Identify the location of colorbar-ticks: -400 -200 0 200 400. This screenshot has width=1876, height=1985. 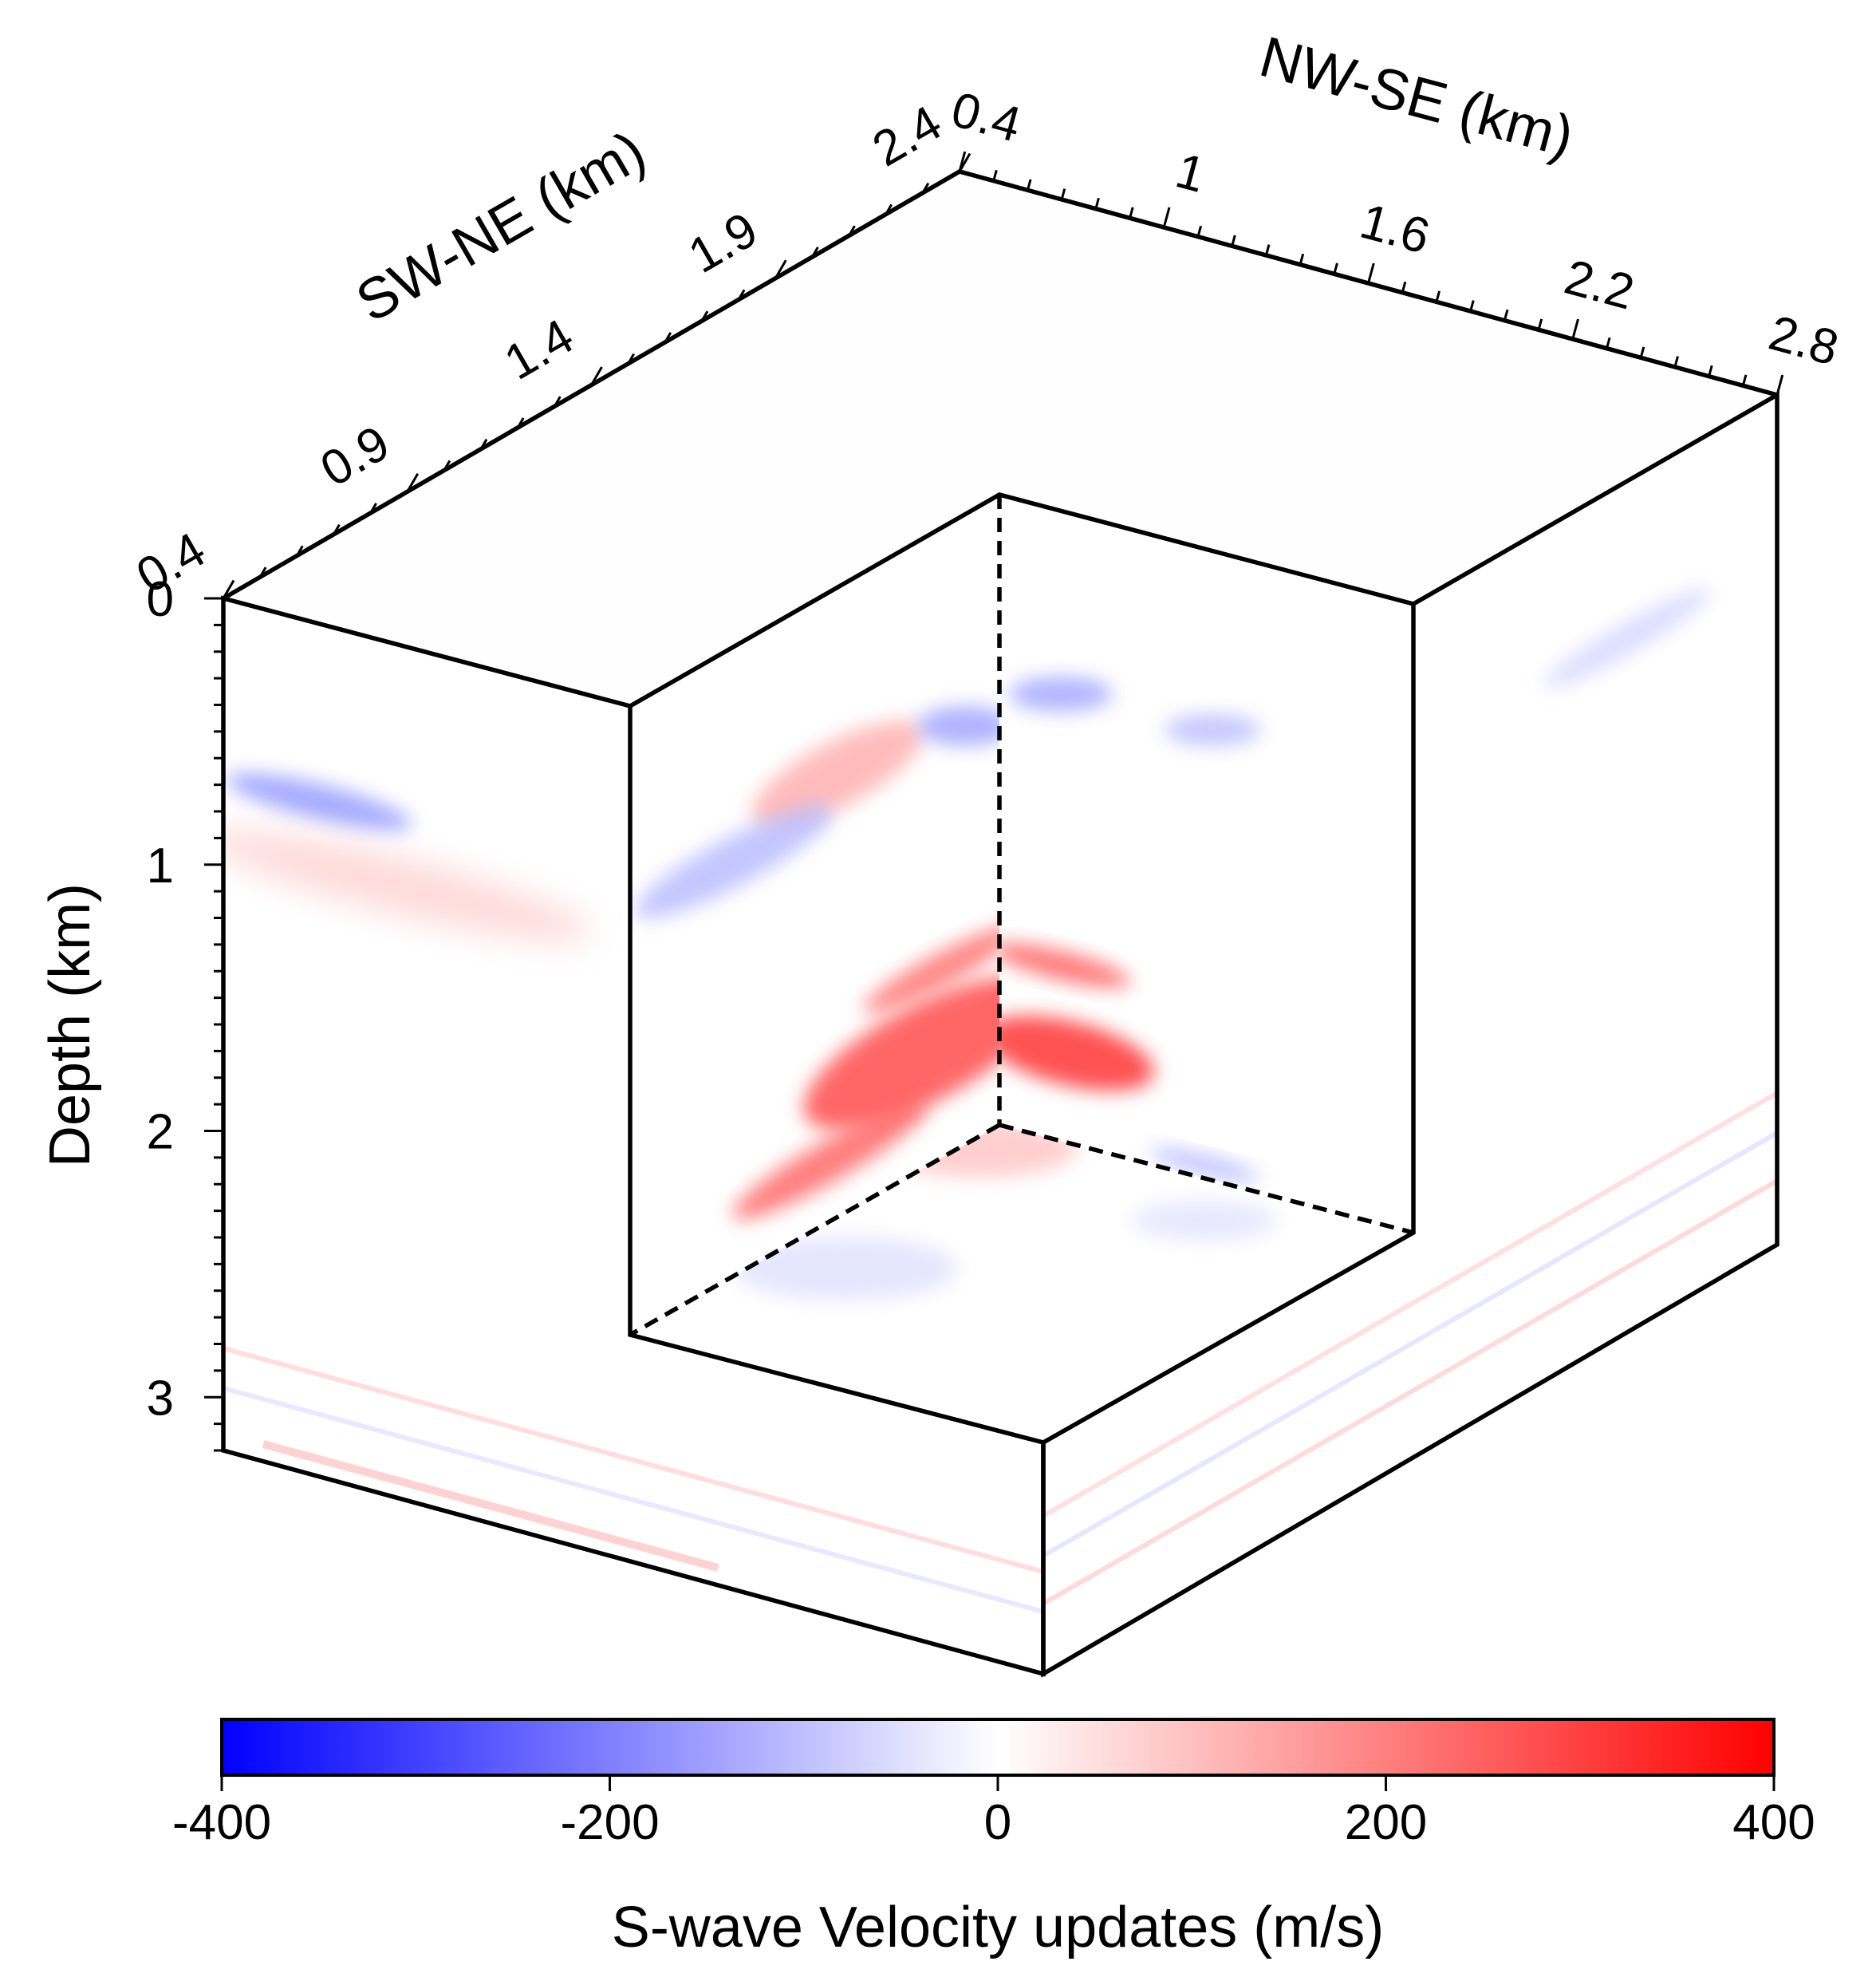
(994, 1813).